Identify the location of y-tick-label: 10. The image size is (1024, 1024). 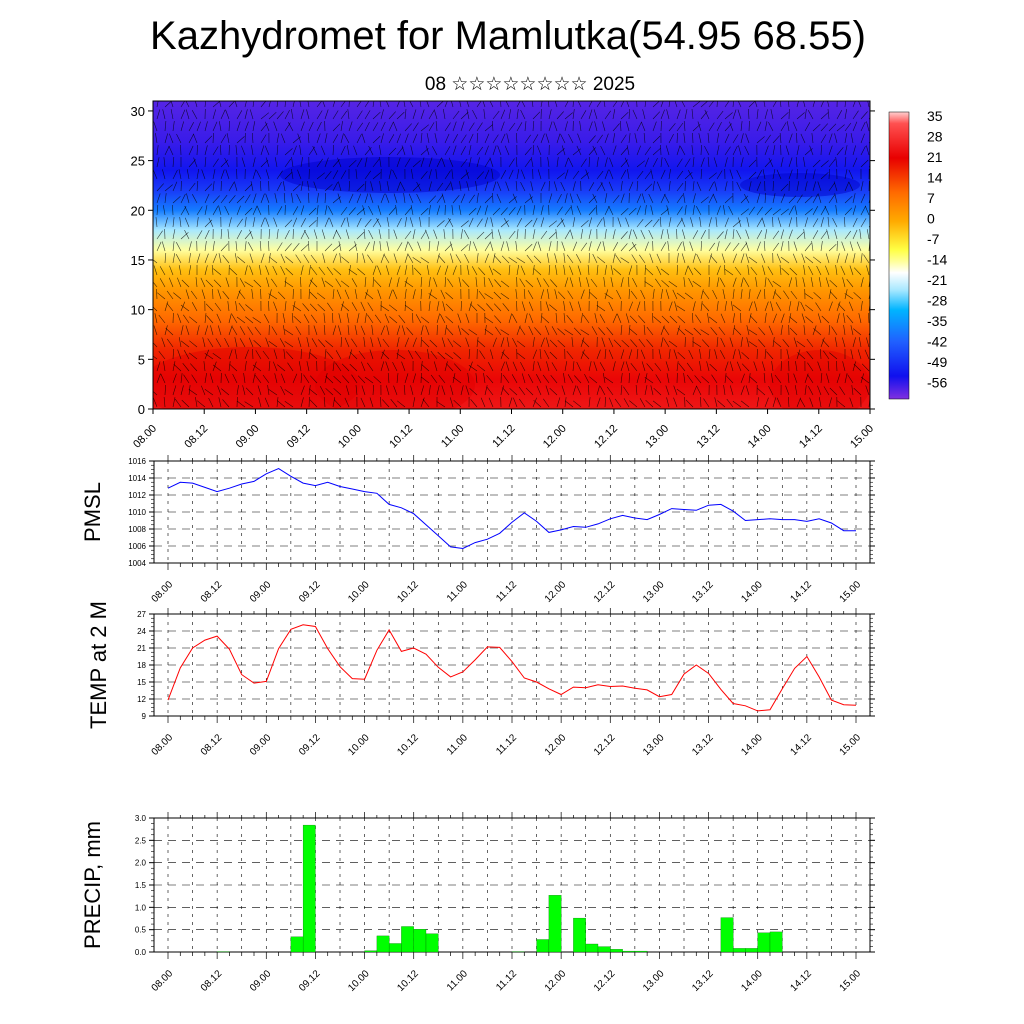
(138, 310).